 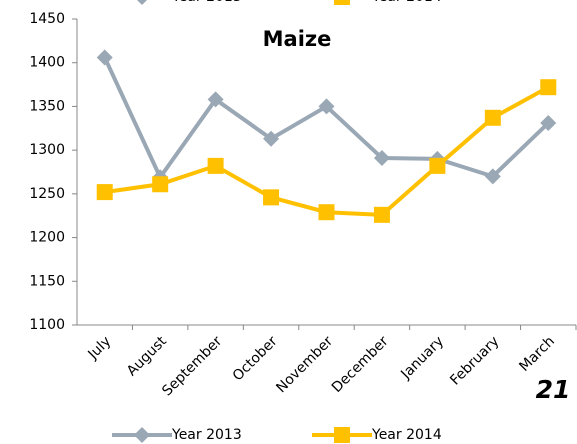 I want to click on x-tick-label: February, so click(x=474, y=360).